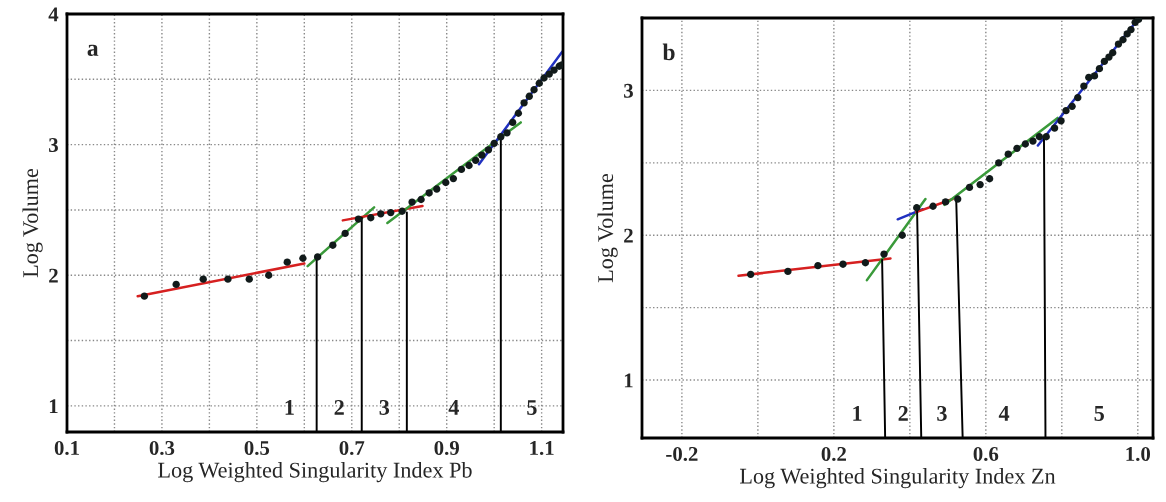 This screenshot has width=1166, height=502. I want to click on x-tick-label: 0.5, so click(257, 448).